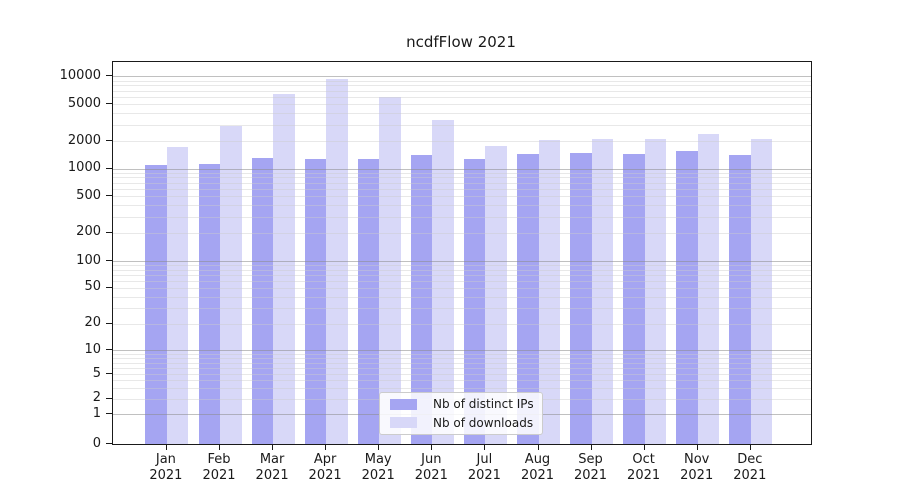 This screenshot has width=900, height=500. I want to click on bar-downloads-nov, so click(708, 288).